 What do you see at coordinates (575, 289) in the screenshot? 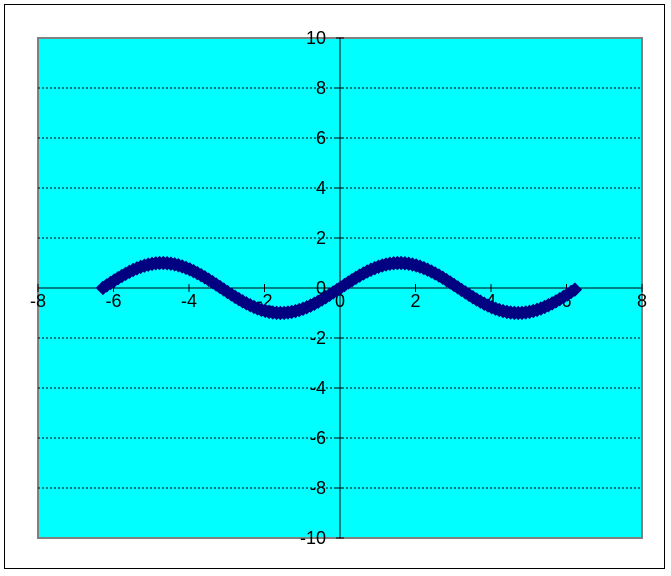
I see `data-point` at bounding box center [575, 289].